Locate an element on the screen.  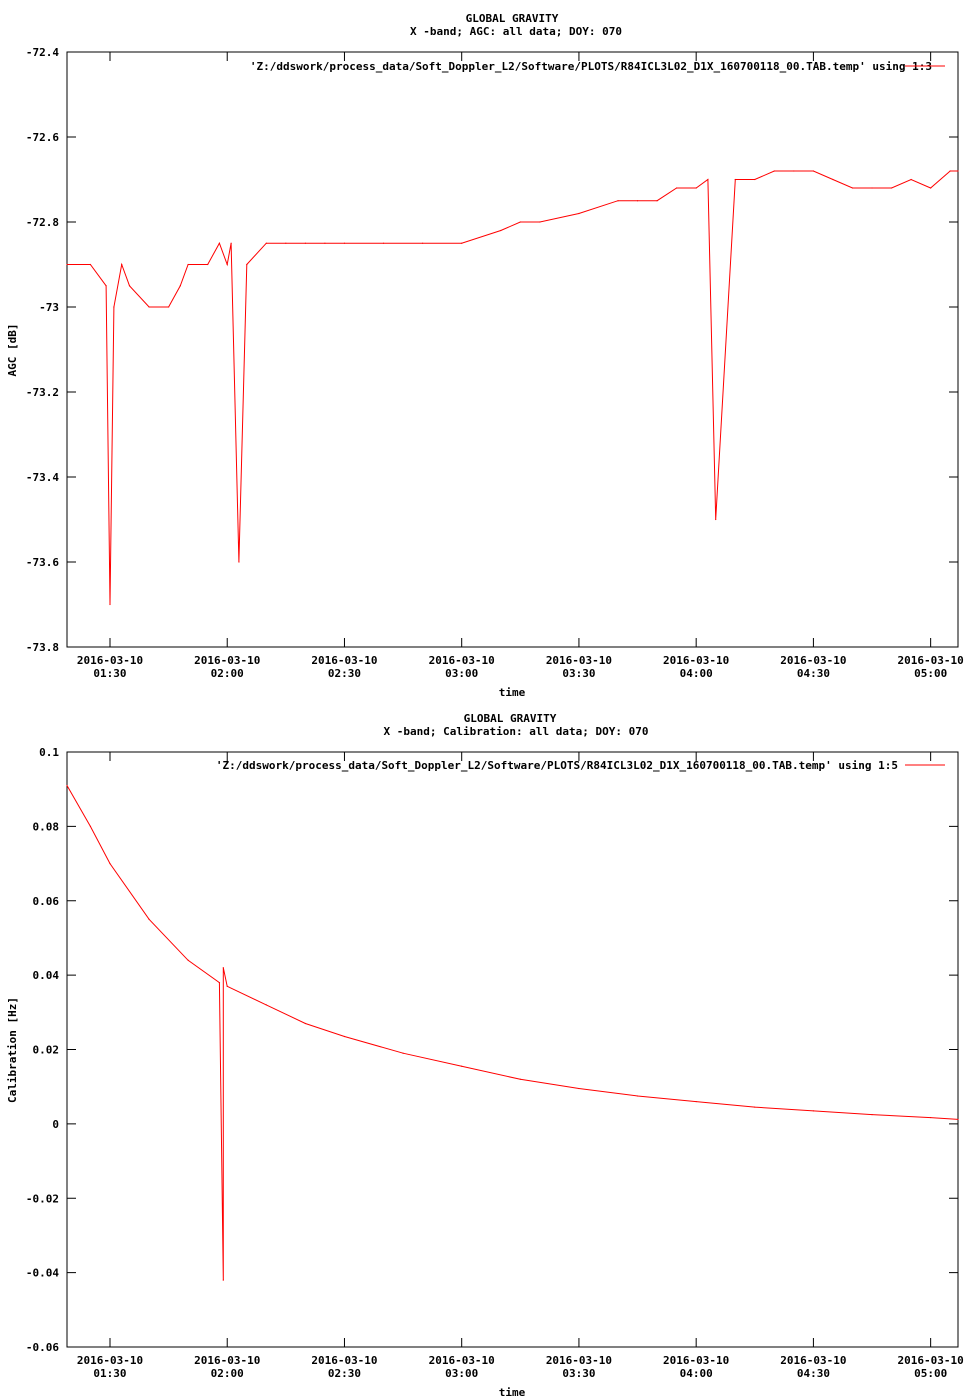
y-tick-label: -73.6 is located at coordinates (42, 562).